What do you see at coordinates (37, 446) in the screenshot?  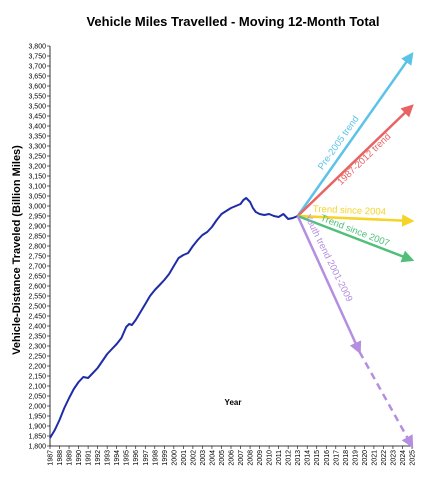 I see `y-tick-label: 1,800` at bounding box center [37, 446].